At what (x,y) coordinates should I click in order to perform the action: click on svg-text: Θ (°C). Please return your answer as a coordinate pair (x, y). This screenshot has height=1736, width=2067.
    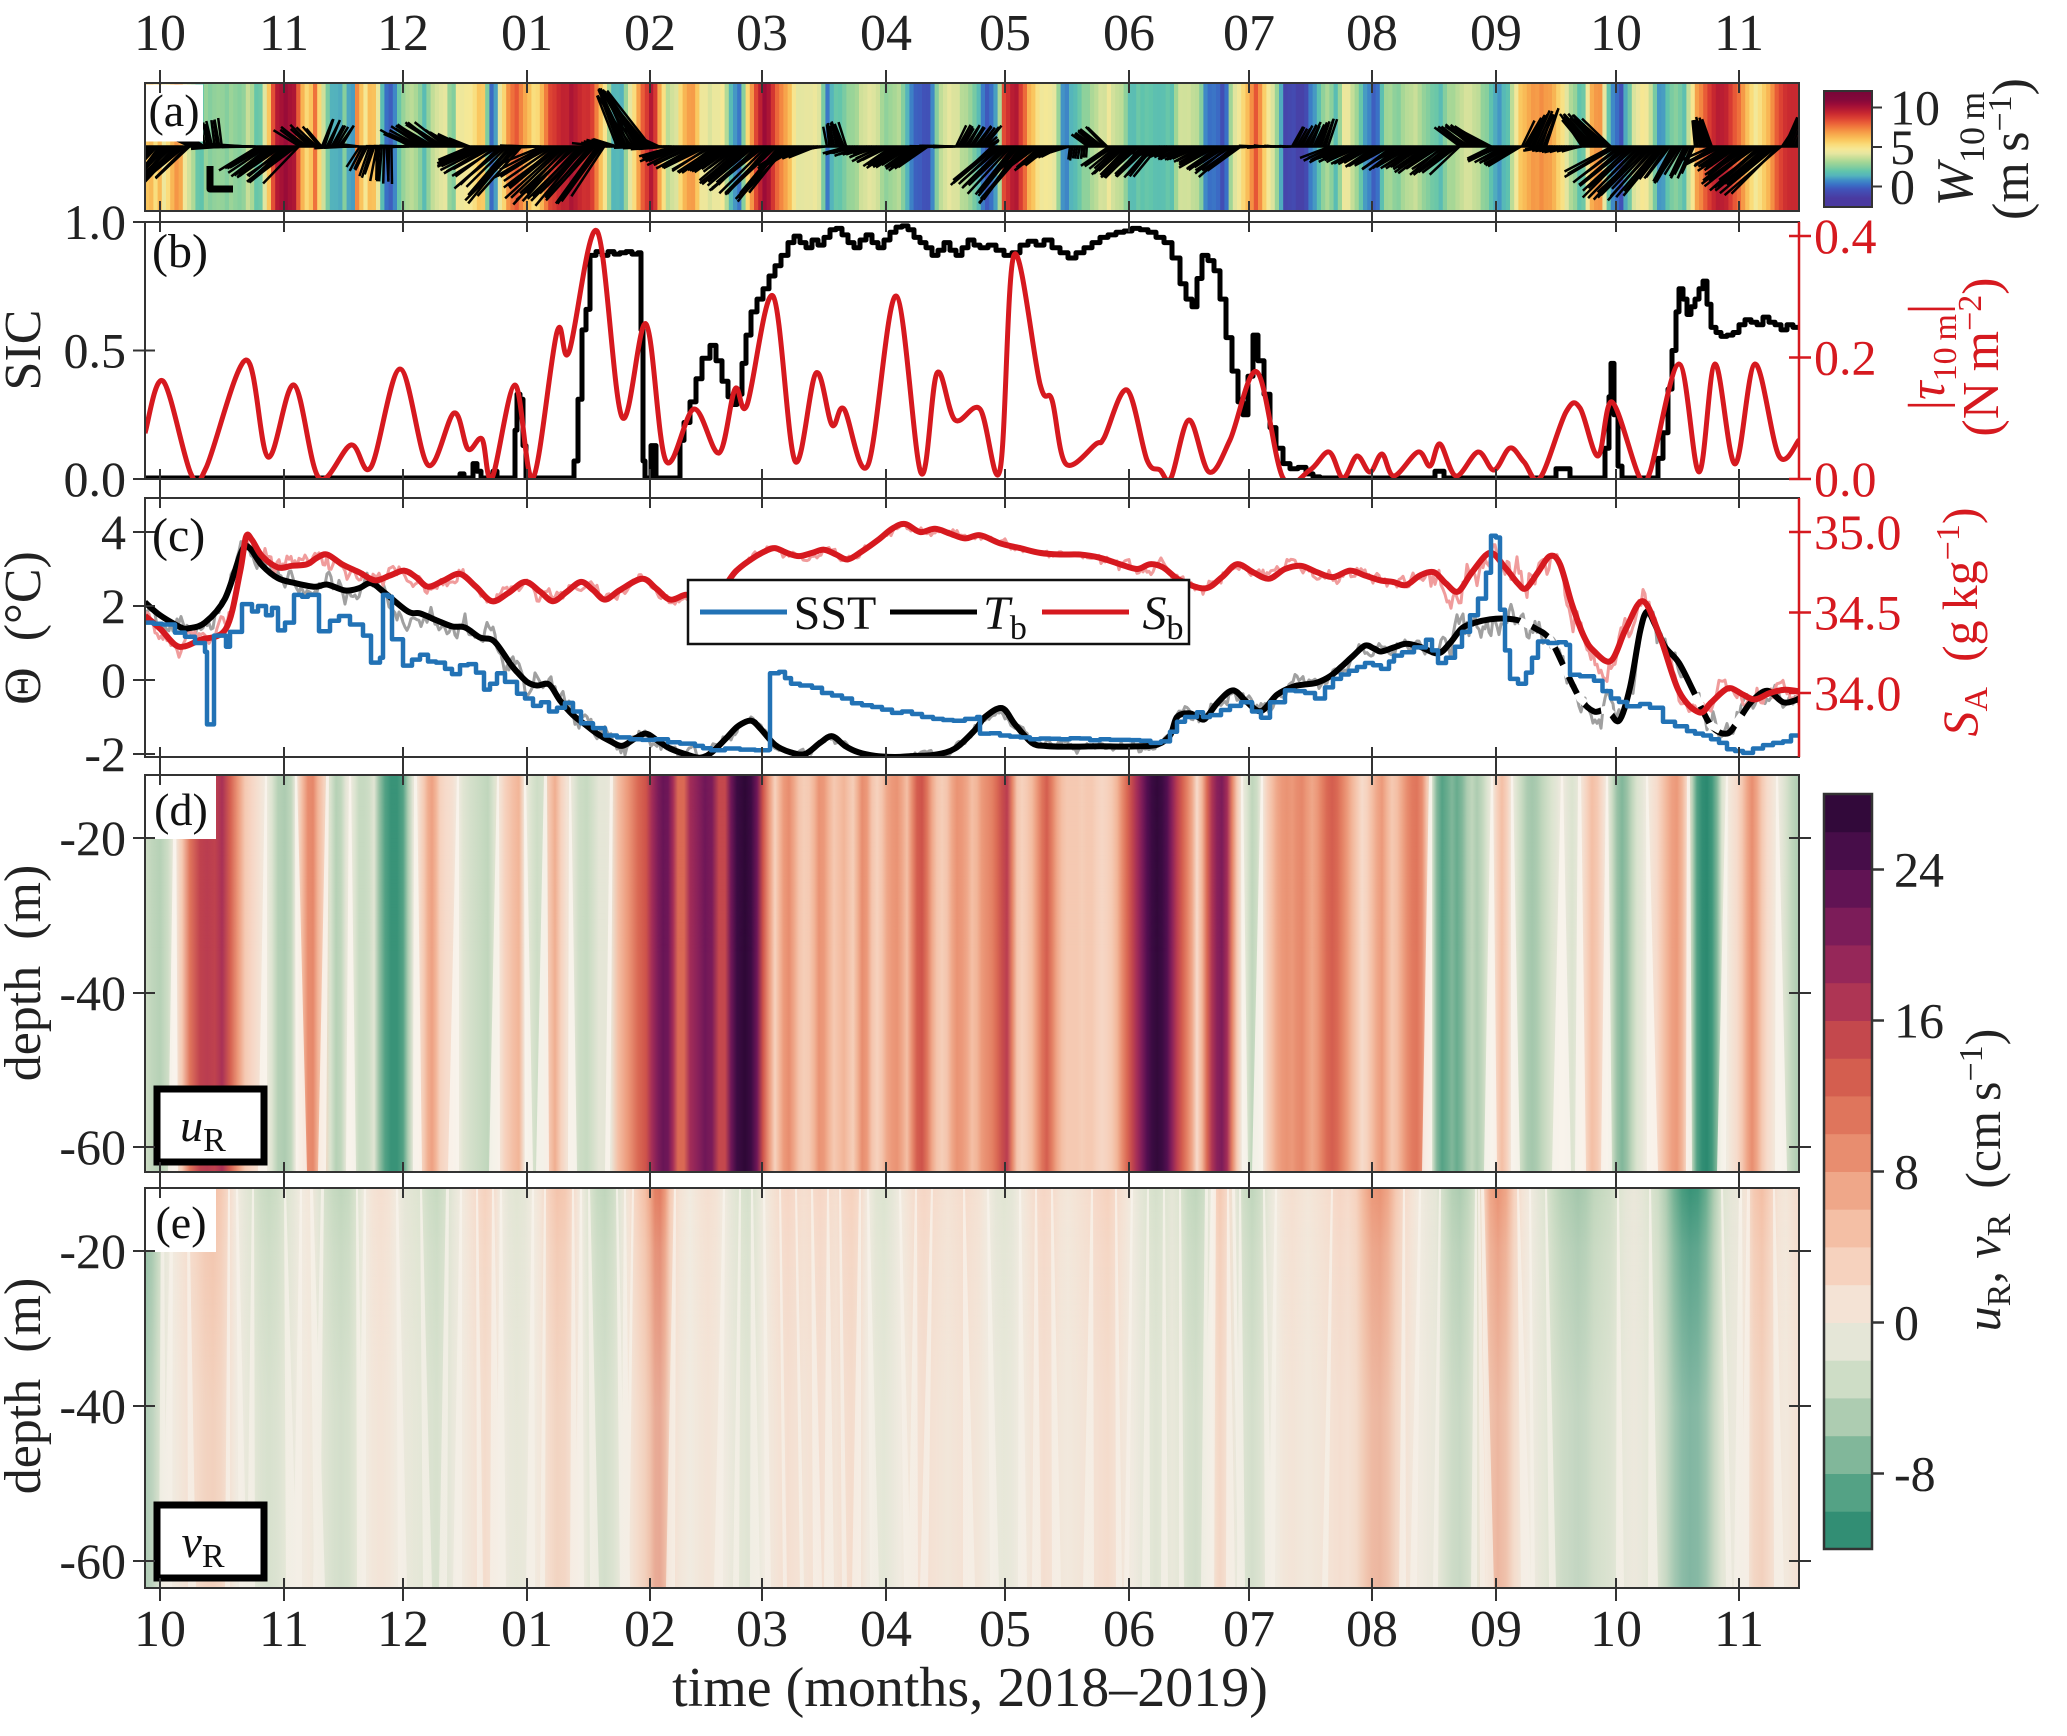
    Looking at the image, I should click on (26, 628).